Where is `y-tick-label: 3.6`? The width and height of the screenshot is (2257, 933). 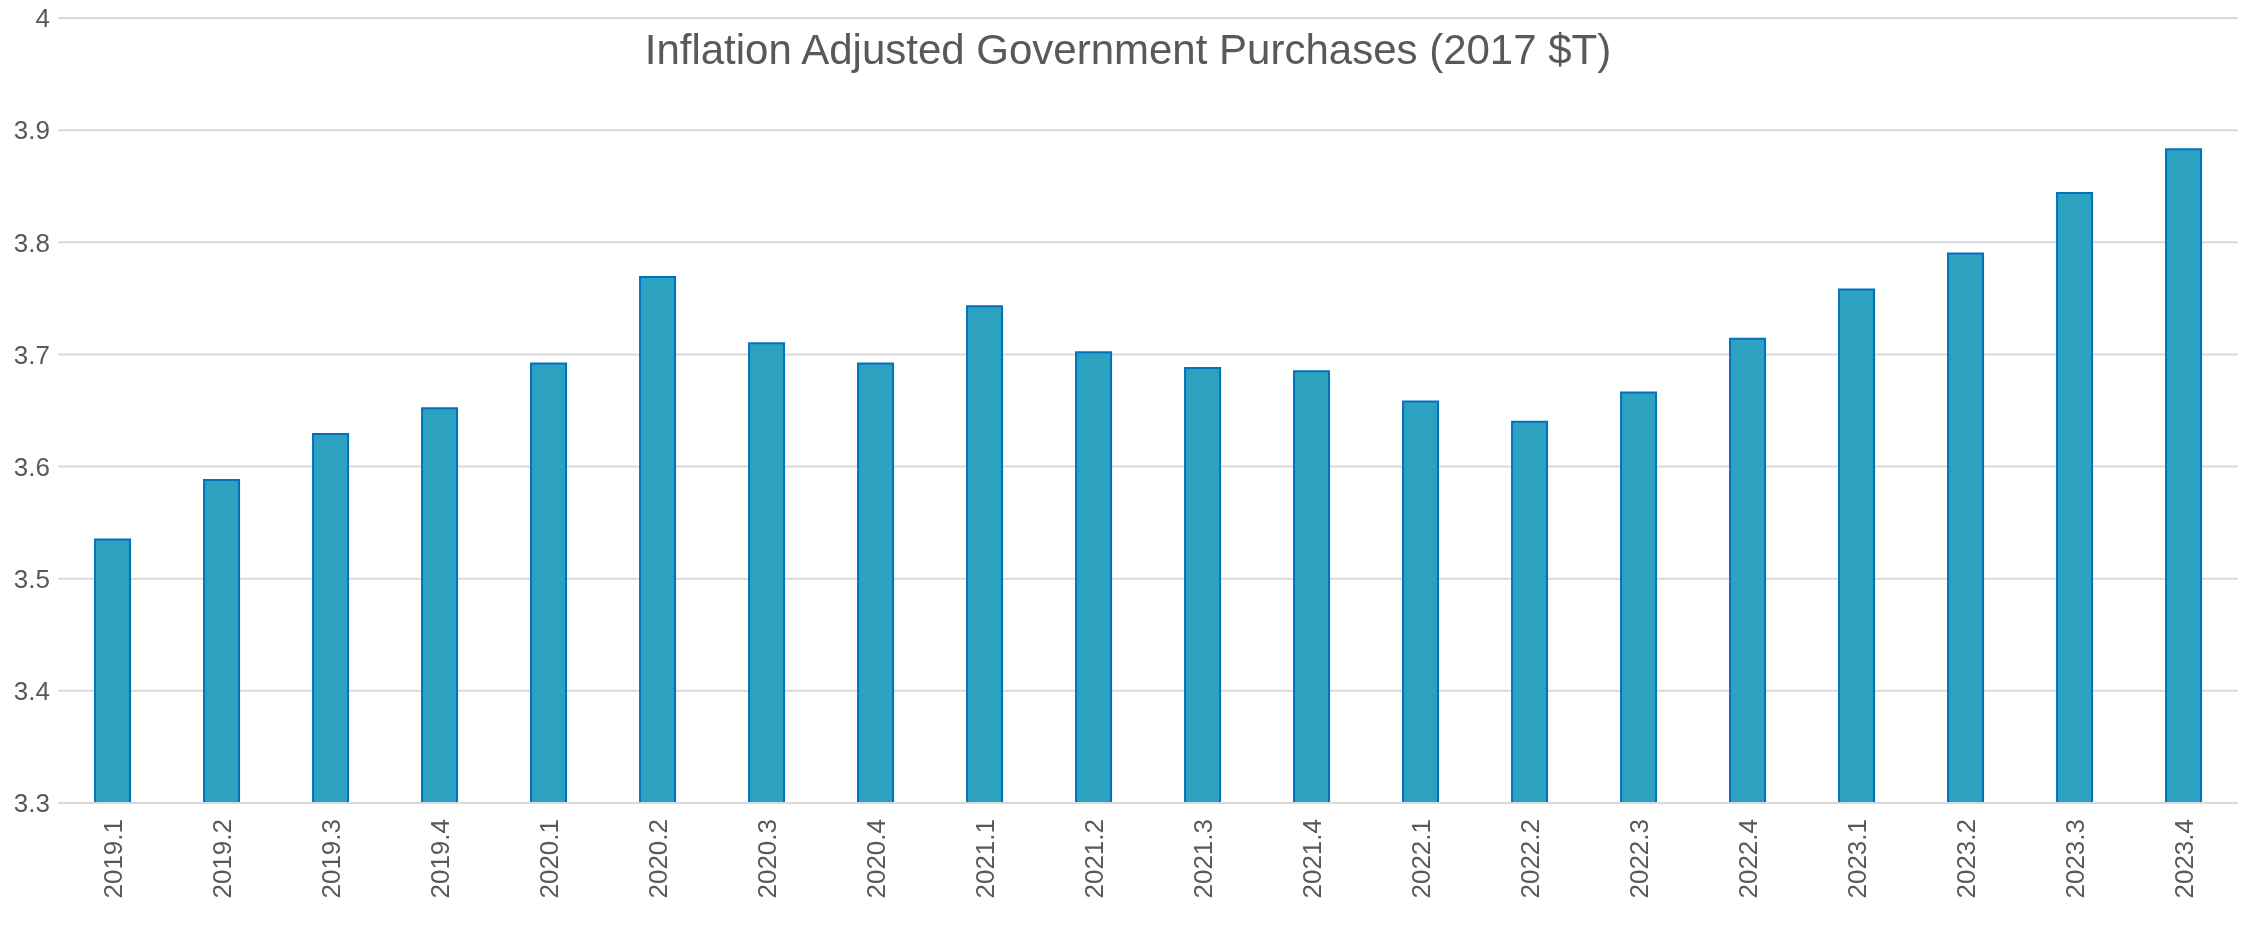
y-tick-label: 3.6 is located at coordinates (31, 466).